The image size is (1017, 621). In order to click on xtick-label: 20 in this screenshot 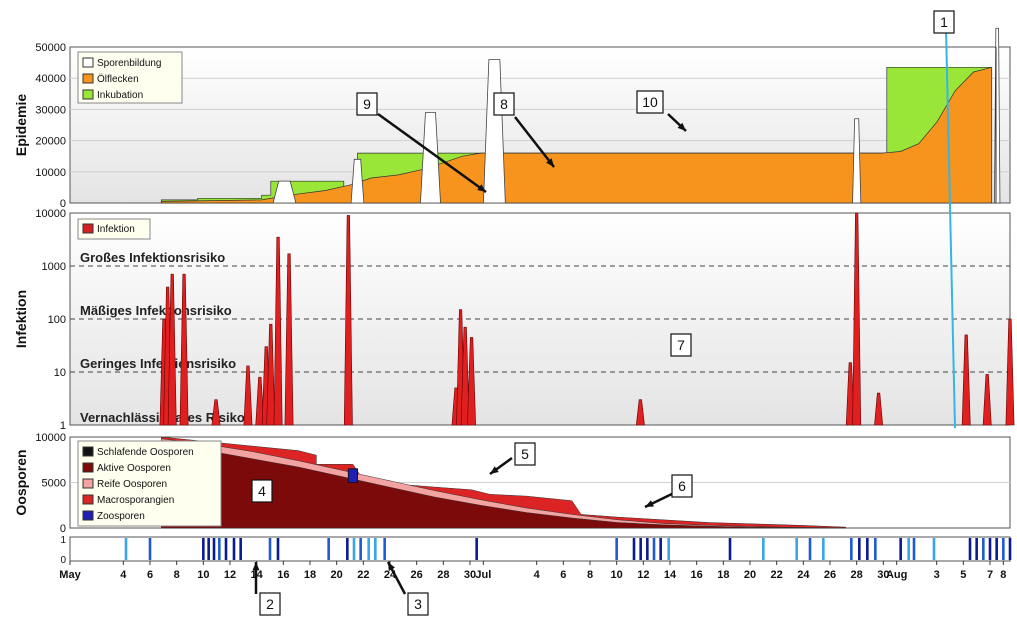, I will do `click(750, 575)`.